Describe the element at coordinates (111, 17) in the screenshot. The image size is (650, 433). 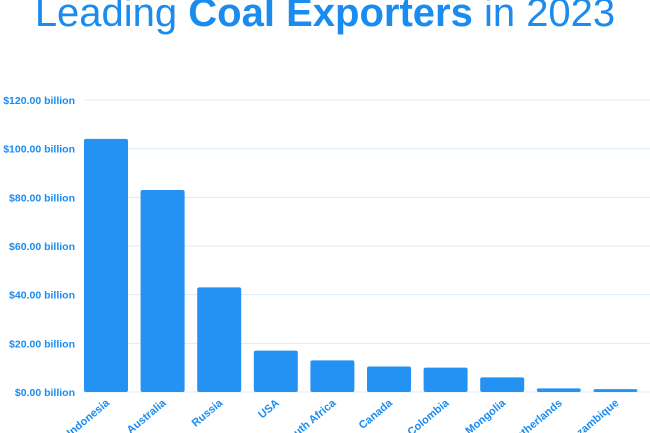
I see `chart-title-prefix: Leading` at that location.